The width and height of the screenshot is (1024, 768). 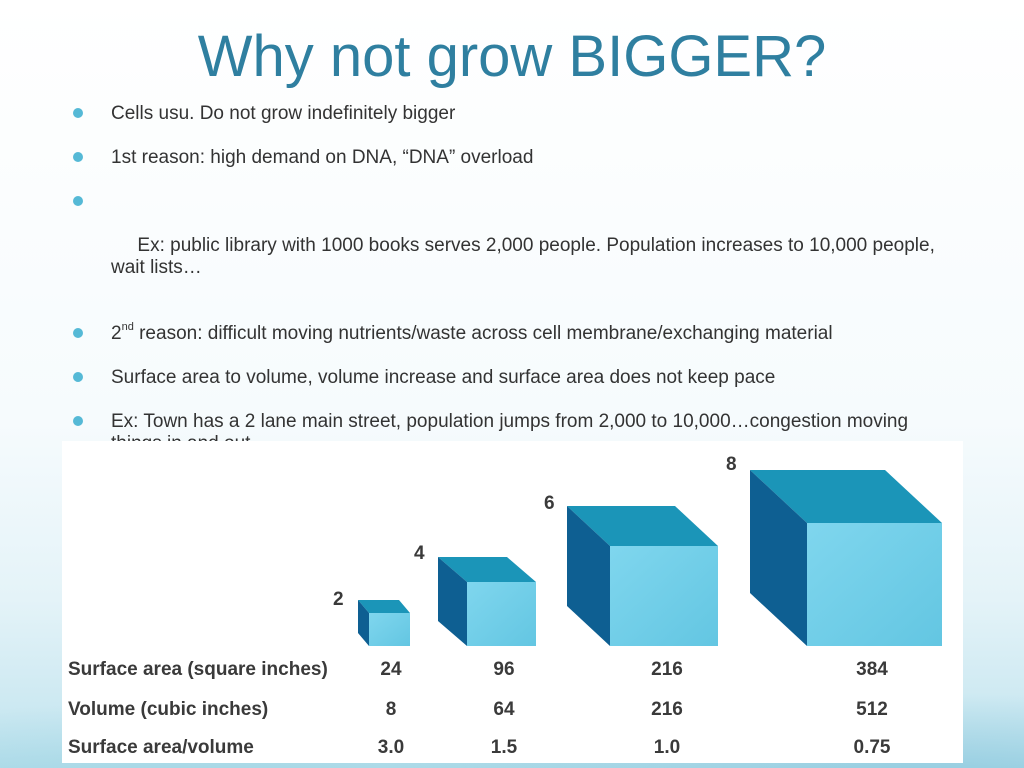 I want to click on cube-label: 8, so click(x=731, y=464).